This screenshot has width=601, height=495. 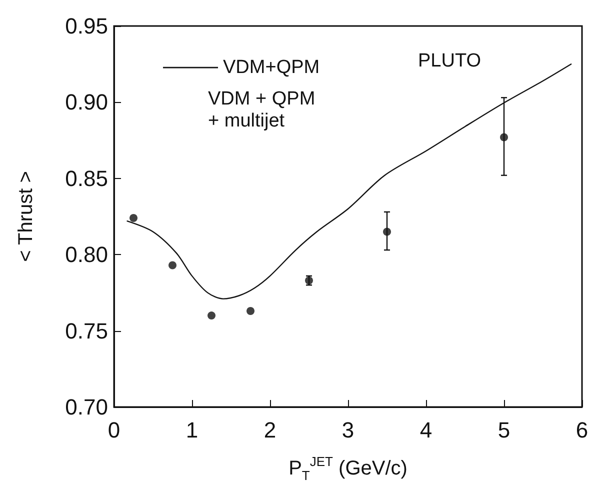 I want to click on x-tick-label: 1, so click(x=192, y=430).